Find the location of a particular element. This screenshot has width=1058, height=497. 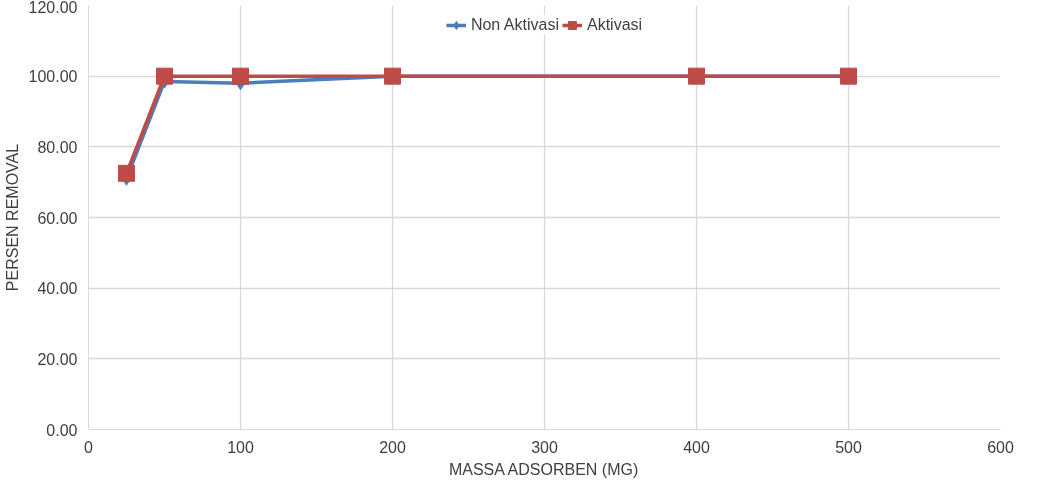

x-tick-label: 600 is located at coordinates (1000, 447).